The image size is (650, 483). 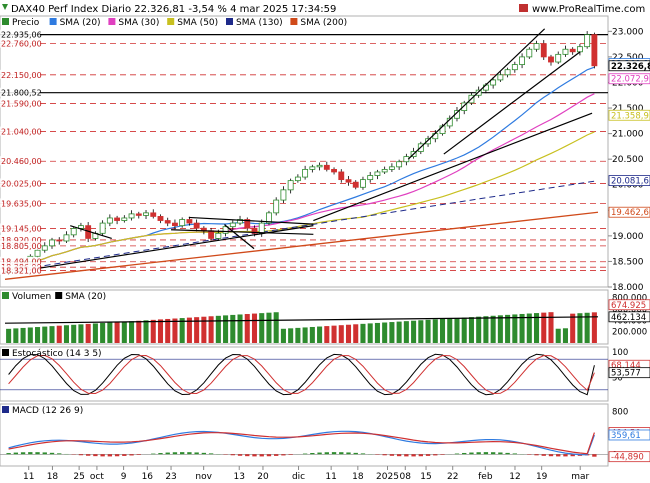 What do you see at coordinates (387, 477) in the screenshot?
I see `x-tick-label: 2025` at bounding box center [387, 477].